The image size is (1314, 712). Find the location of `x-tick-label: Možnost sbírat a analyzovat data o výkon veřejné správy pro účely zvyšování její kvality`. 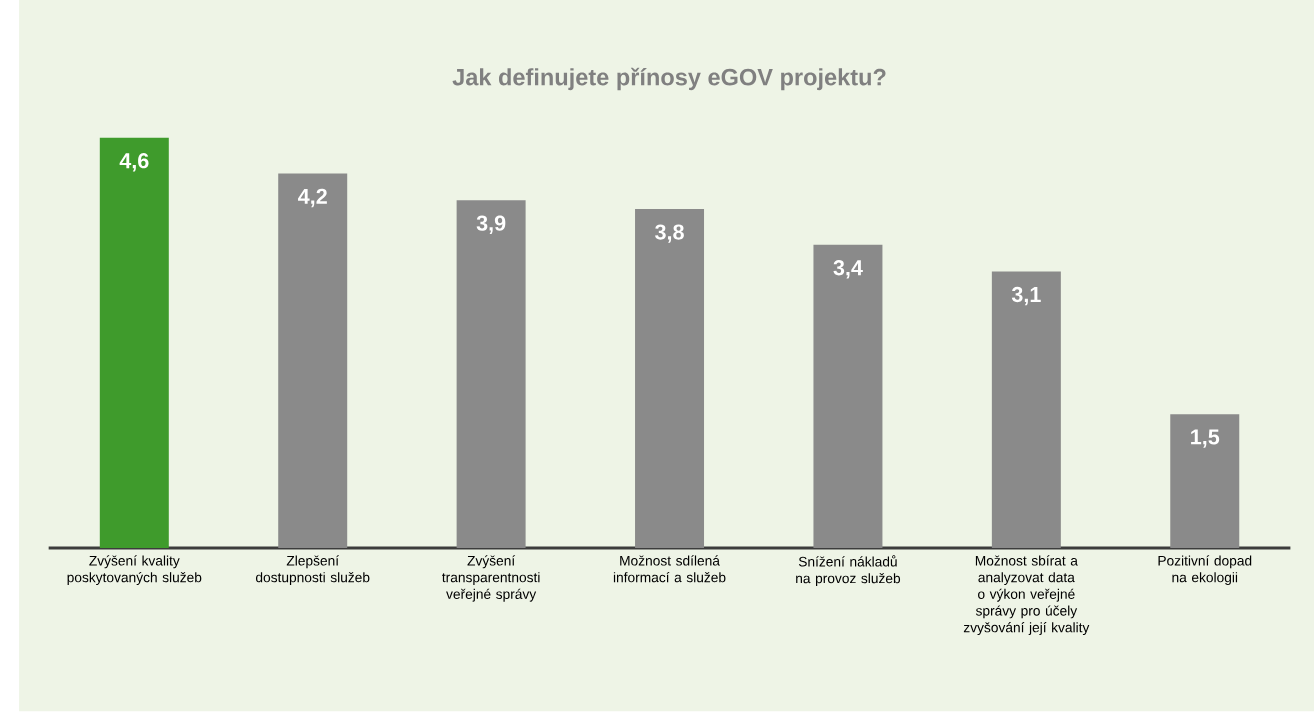

x-tick-label: Možnost sbírat a analyzovat data o výkon veřejné správy pro účely zvyšování její kvality is located at coordinates (1026, 595).